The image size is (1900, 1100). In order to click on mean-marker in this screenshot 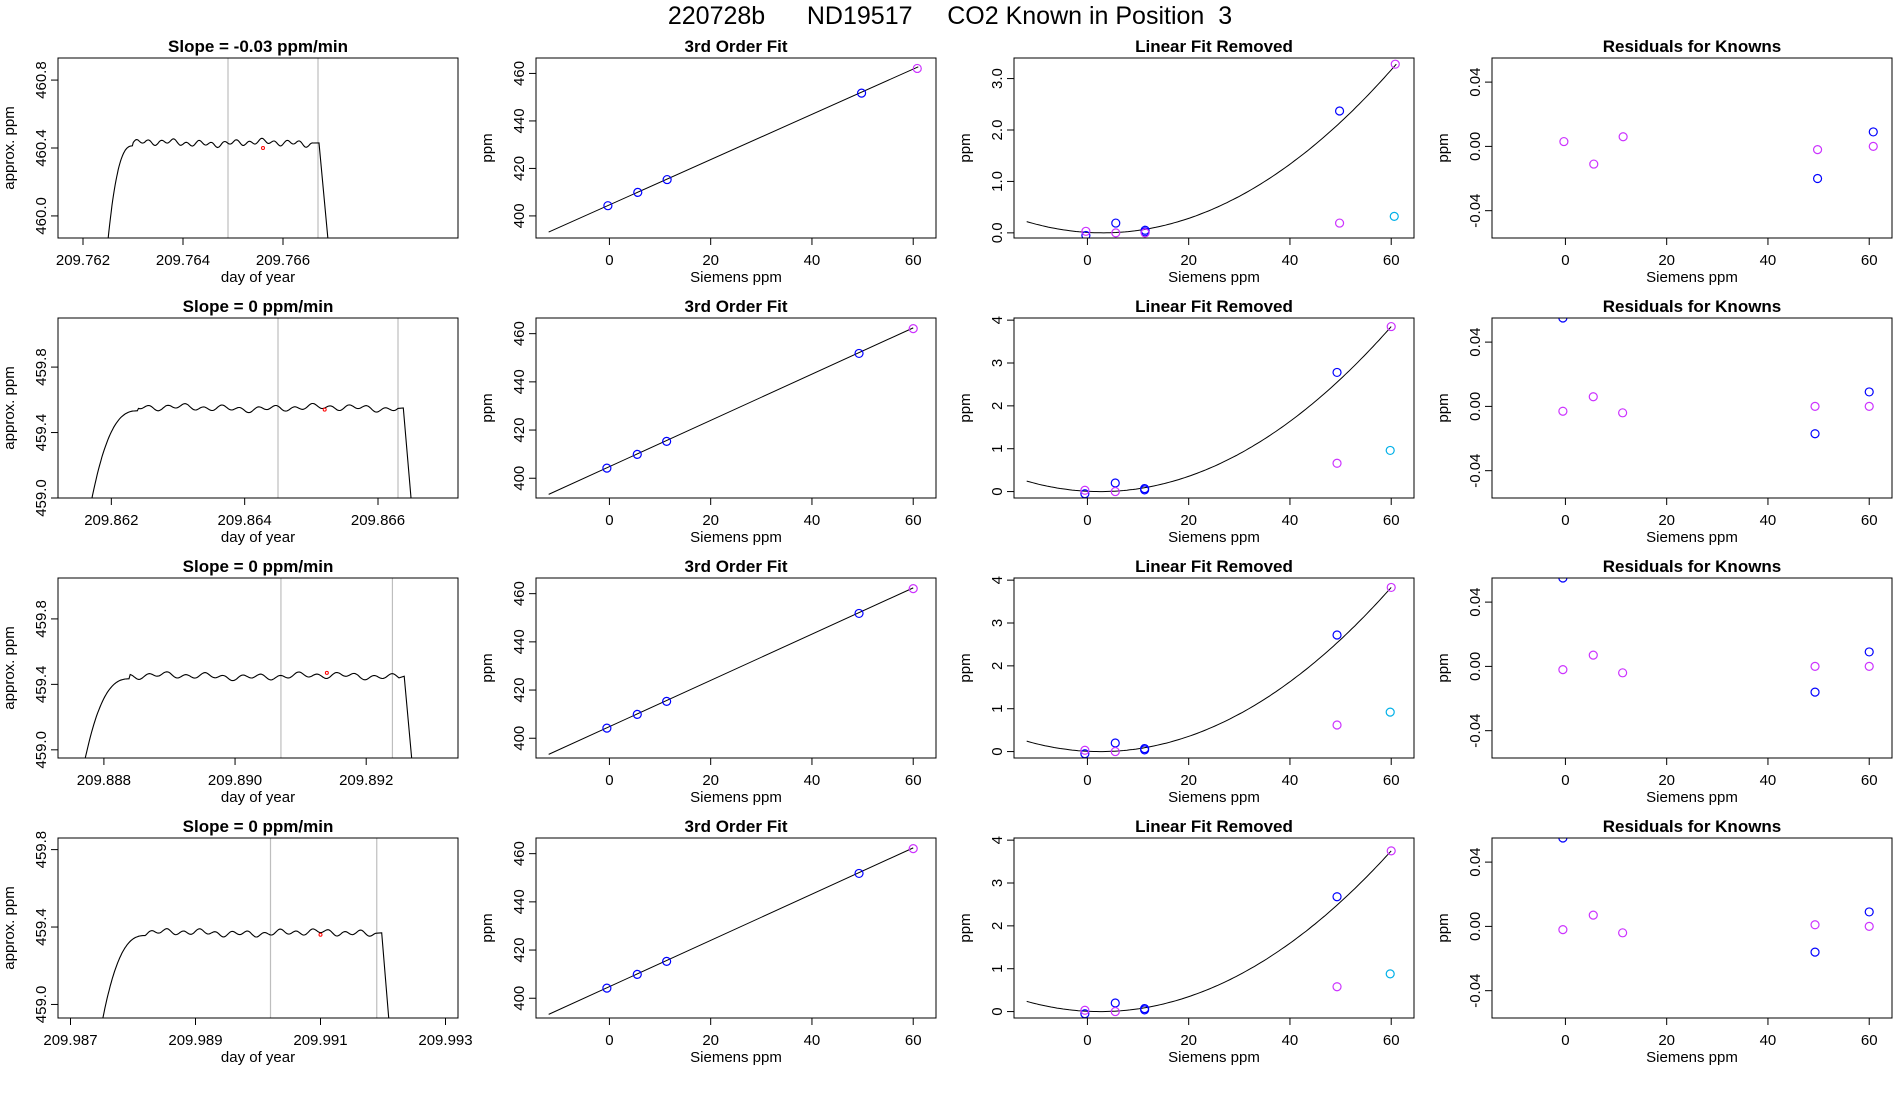, I will do `click(263, 148)`.